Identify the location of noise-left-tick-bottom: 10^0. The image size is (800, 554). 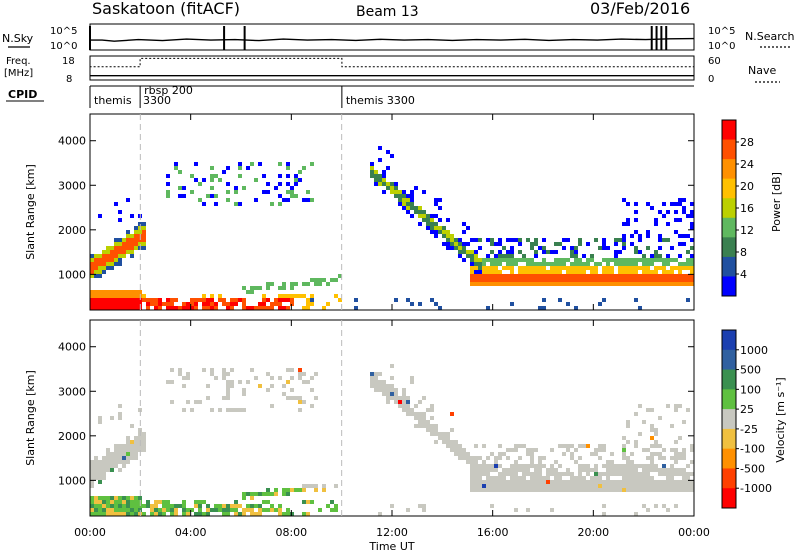
(63, 46).